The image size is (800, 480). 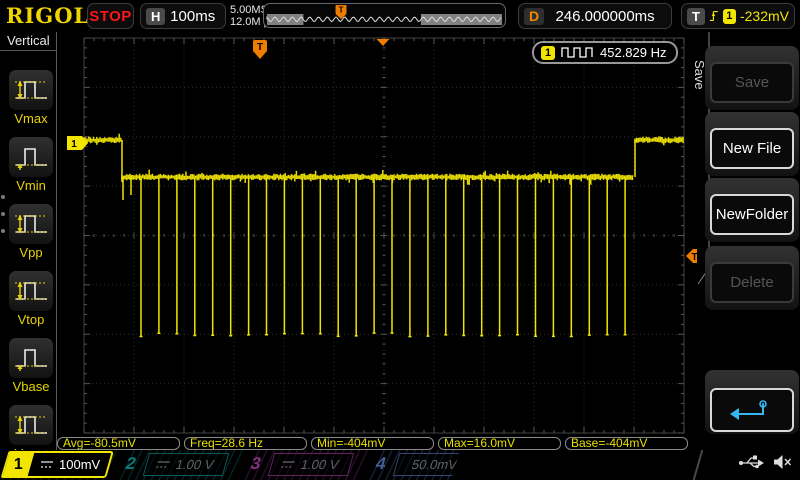 What do you see at coordinates (435, 464) in the screenshot?
I see `channel-scale-value: 50.0mV` at bounding box center [435, 464].